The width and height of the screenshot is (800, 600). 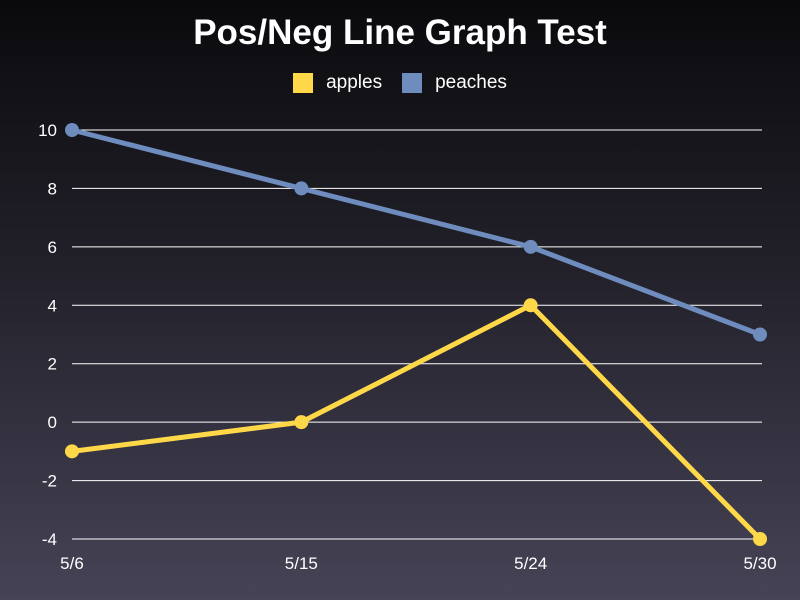 What do you see at coordinates (49, 481) in the screenshot?
I see `y-tick-label: -2` at bounding box center [49, 481].